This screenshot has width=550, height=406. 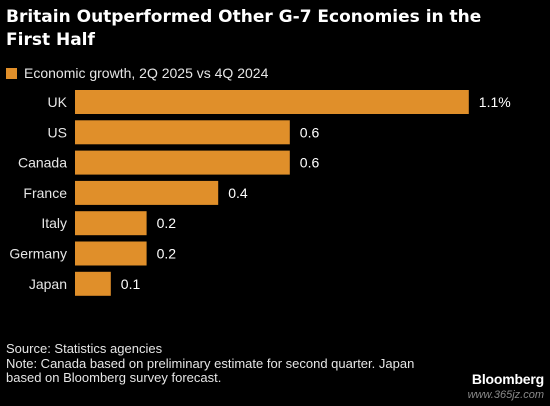 I want to click on value-label-uk: 1.1%, so click(x=495, y=102).